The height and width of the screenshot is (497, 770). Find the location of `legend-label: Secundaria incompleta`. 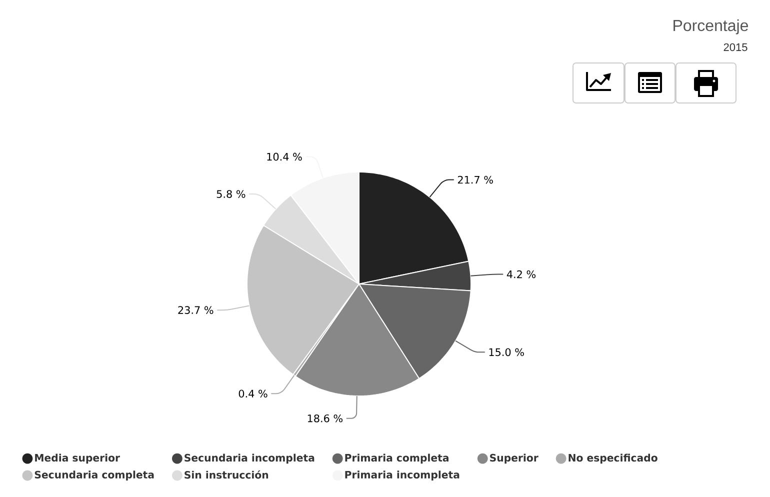

legend-label: Secundaria incompleta is located at coordinates (249, 459).